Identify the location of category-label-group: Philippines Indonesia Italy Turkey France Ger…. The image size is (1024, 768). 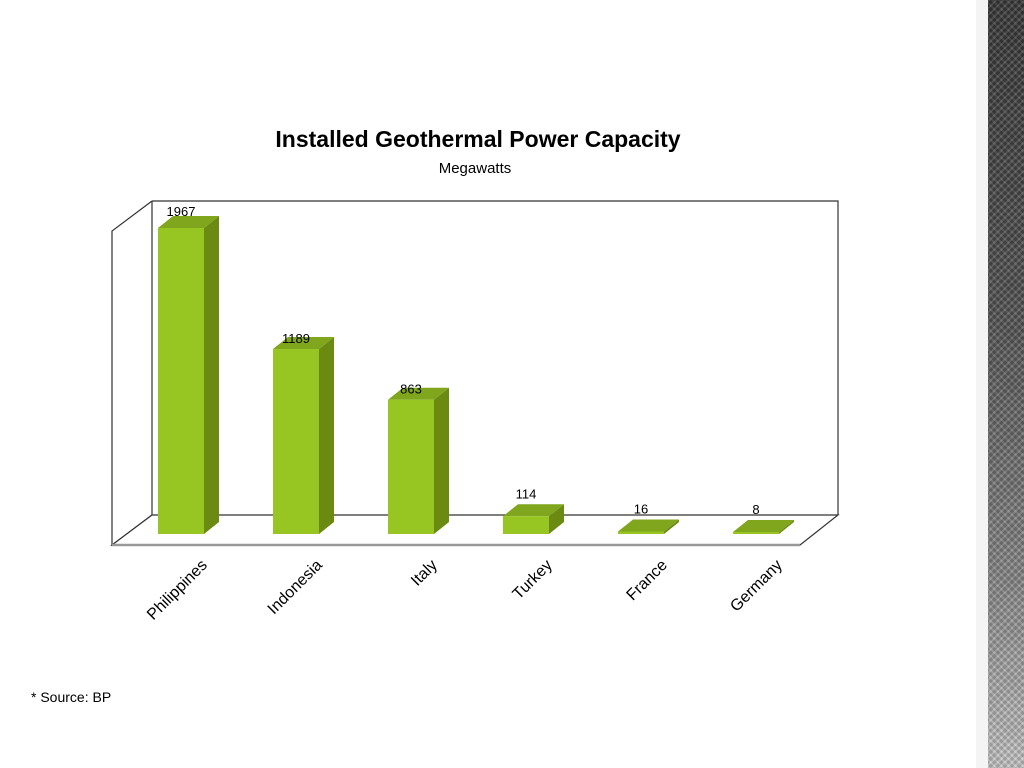
(465, 590).